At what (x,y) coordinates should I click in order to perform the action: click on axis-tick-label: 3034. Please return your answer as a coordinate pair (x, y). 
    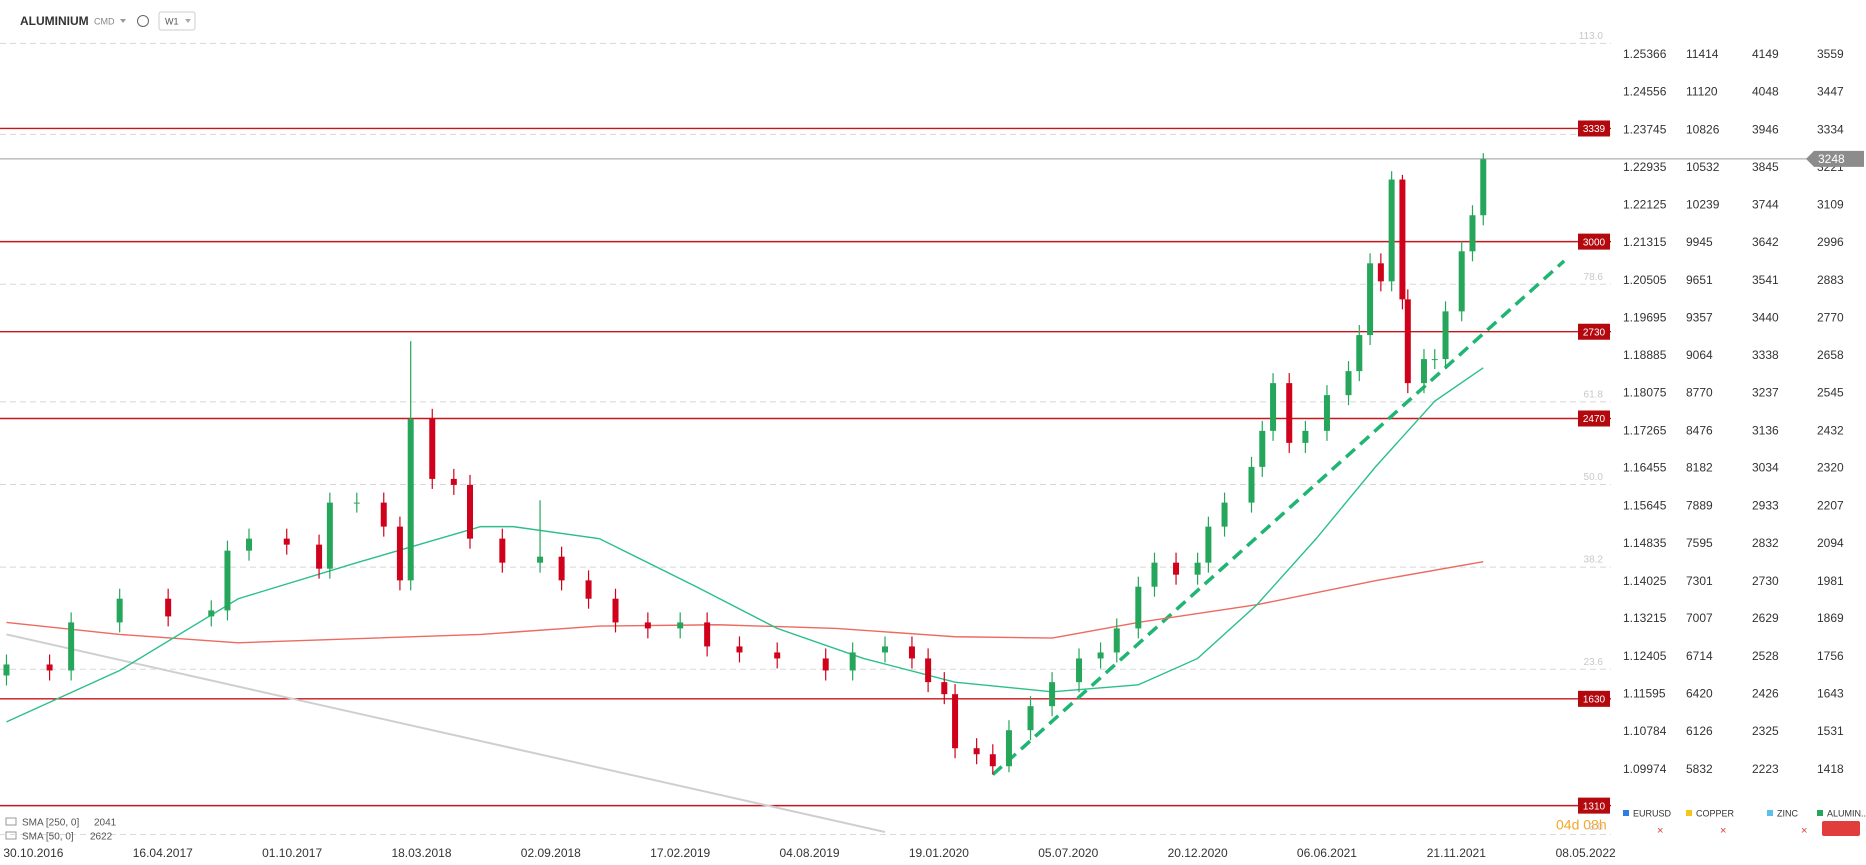
    Looking at the image, I should click on (1765, 468).